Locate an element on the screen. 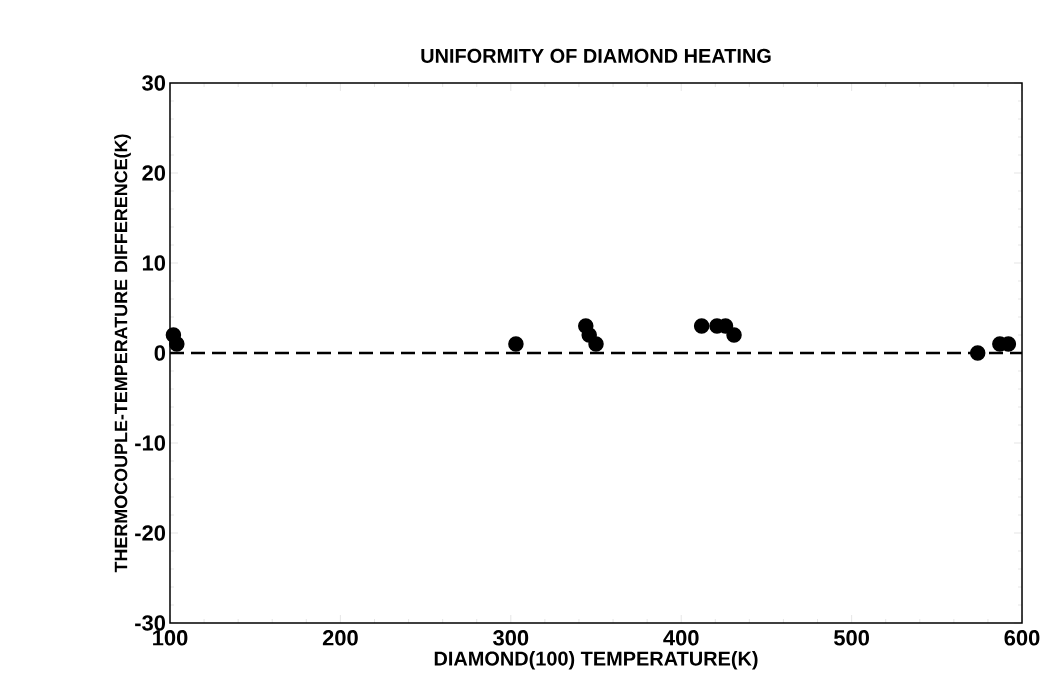 This screenshot has height=683, width=1055. x-tick-label: 200 is located at coordinates (340, 638).